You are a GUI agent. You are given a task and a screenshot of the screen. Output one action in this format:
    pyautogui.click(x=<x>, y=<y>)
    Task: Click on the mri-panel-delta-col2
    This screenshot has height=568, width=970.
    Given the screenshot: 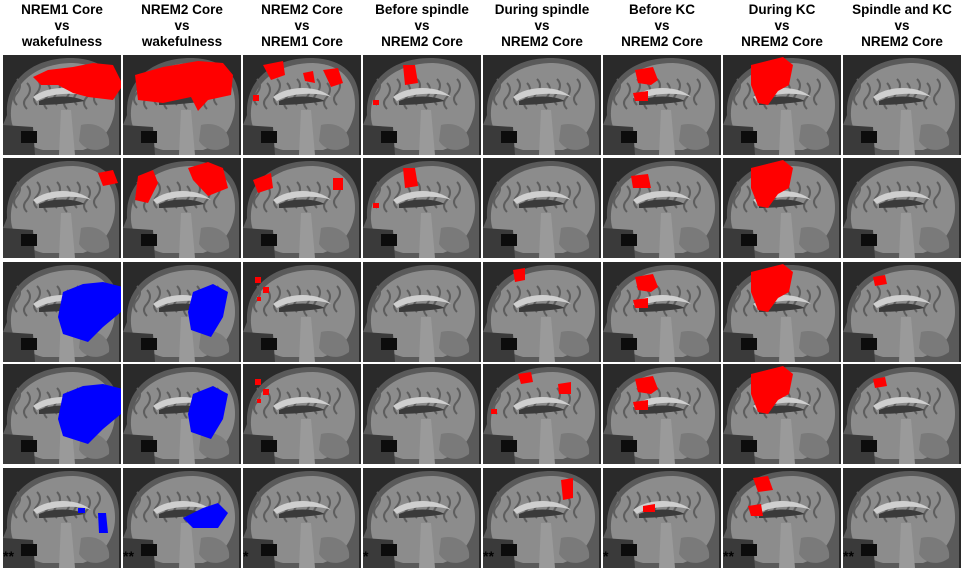 What is the action you would take?
    pyautogui.click(x=182, y=105)
    